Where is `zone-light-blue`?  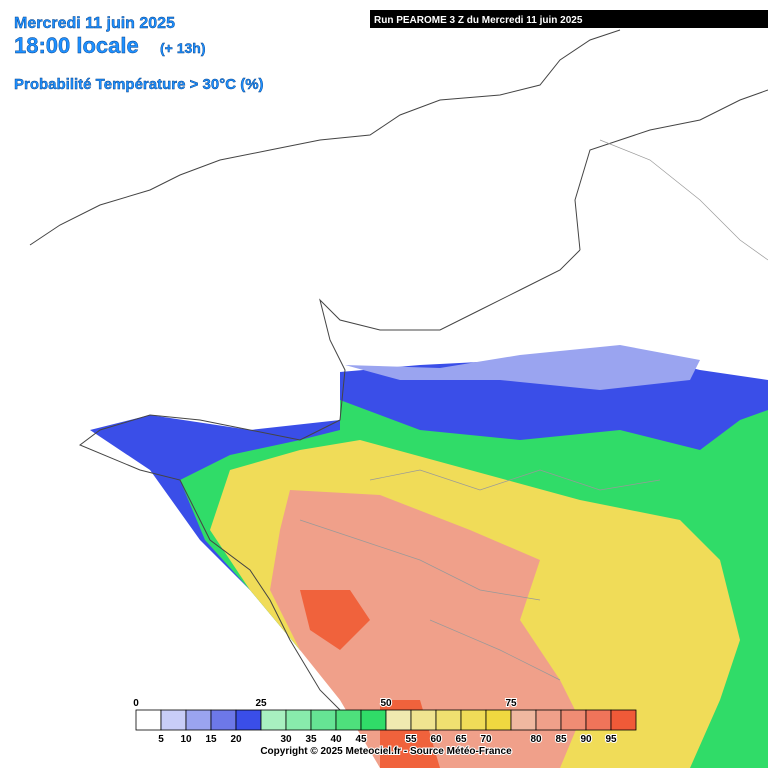 zone-light-blue is located at coordinates (522, 367).